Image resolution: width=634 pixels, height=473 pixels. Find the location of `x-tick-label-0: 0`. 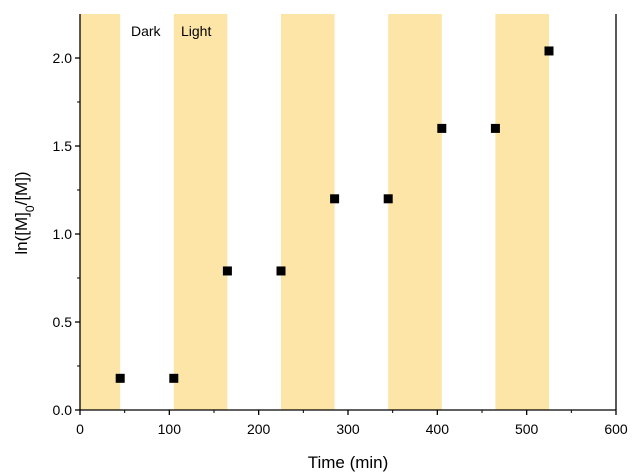

x-tick-label-0: 0 is located at coordinates (80, 429).